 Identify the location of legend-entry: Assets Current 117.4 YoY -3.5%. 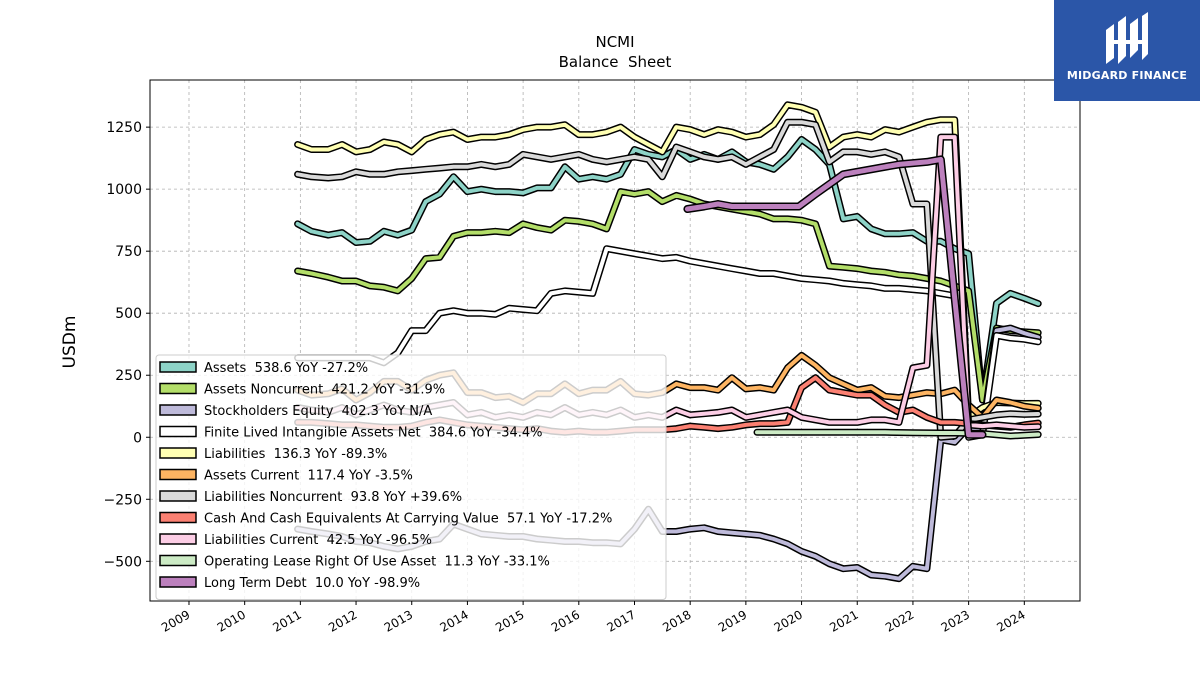
(308, 476).